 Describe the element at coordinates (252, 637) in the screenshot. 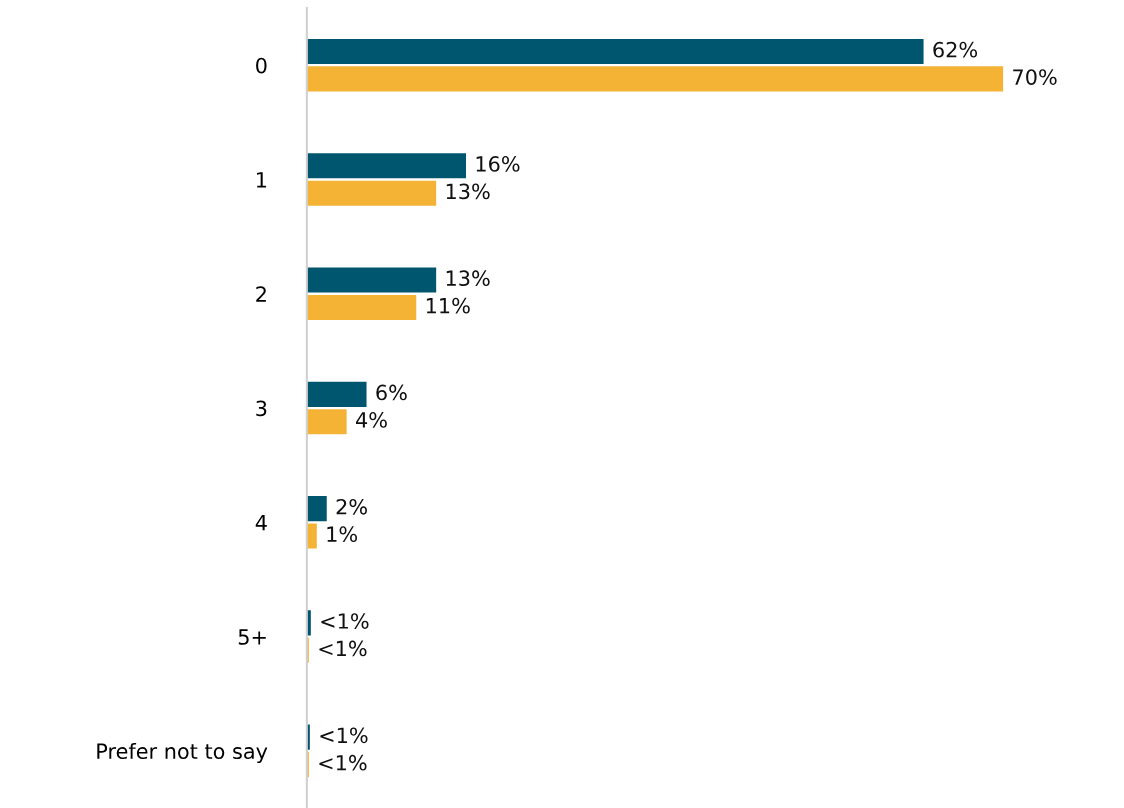

I see `y-tick-label: 5+` at that location.